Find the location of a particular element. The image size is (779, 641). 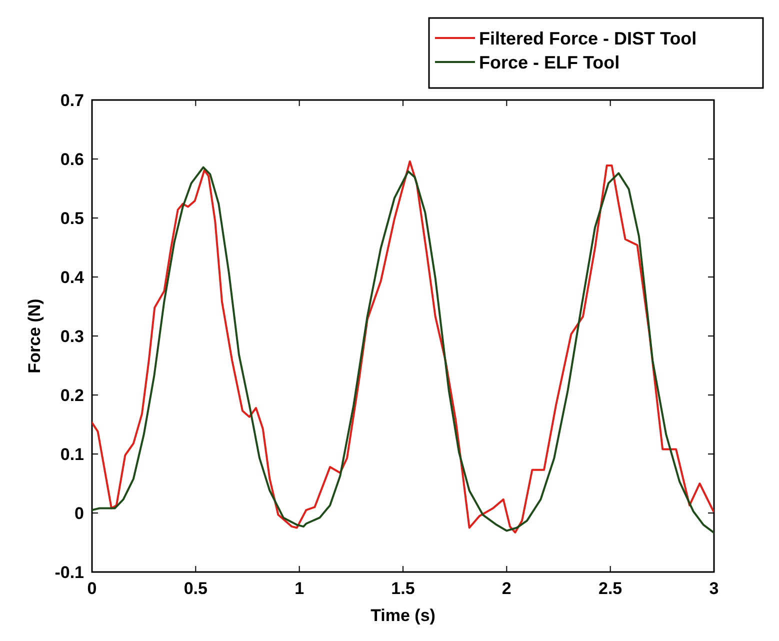

y-tick-label: 0.1 is located at coordinates (72, 454).